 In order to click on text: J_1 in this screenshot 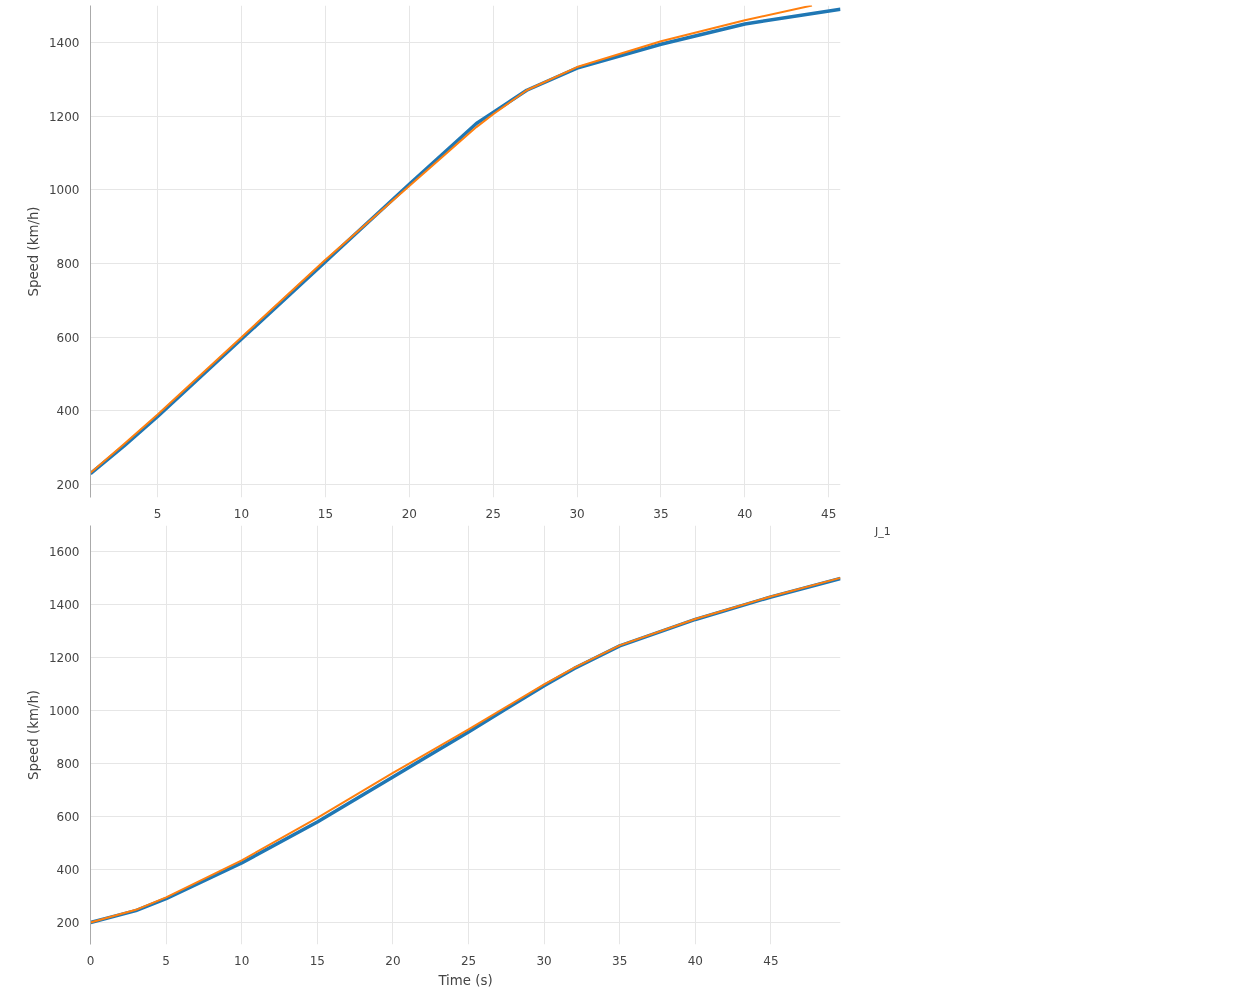, I will do `click(883, 532)`.